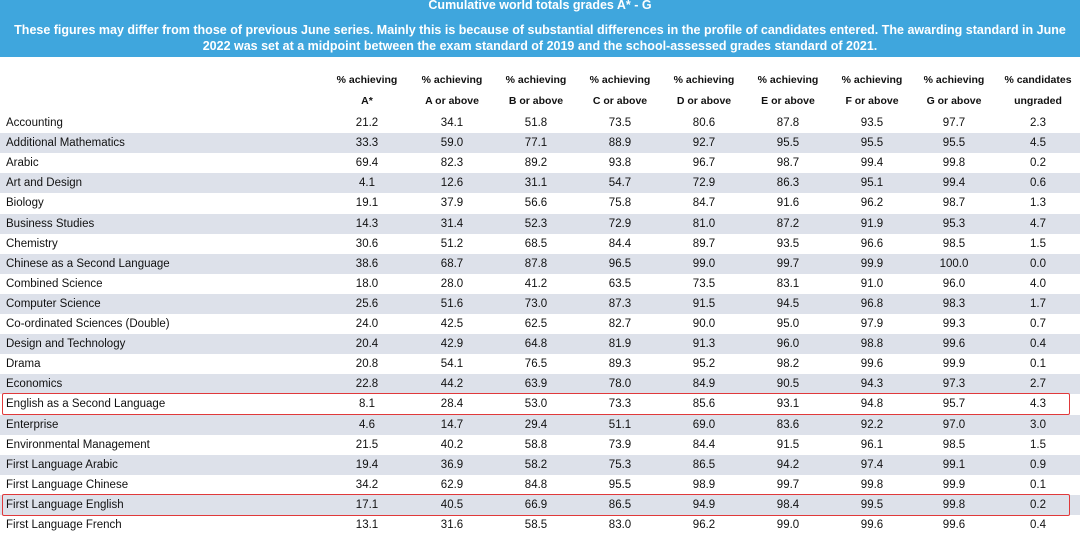  What do you see at coordinates (1038, 384) in the screenshot?
I see `value-cell: 2.7` at bounding box center [1038, 384].